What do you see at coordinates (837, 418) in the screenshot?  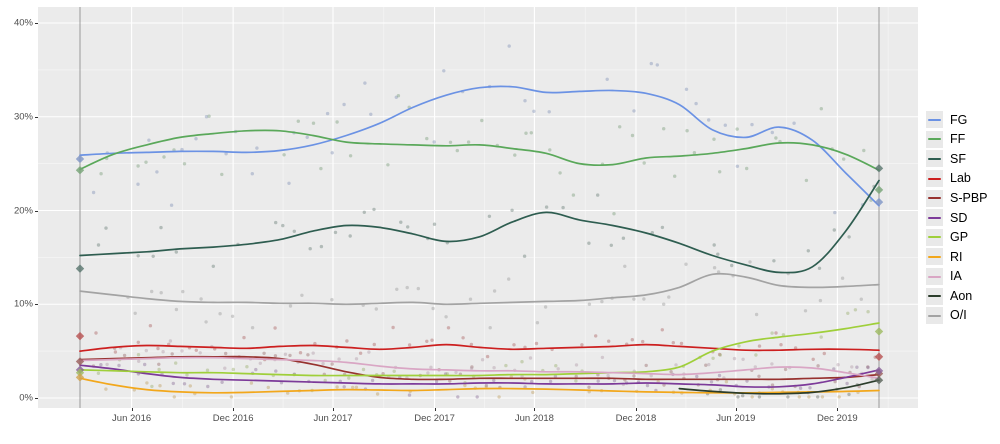 I see `x-tick-label: Dec 2019` at bounding box center [837, 418].